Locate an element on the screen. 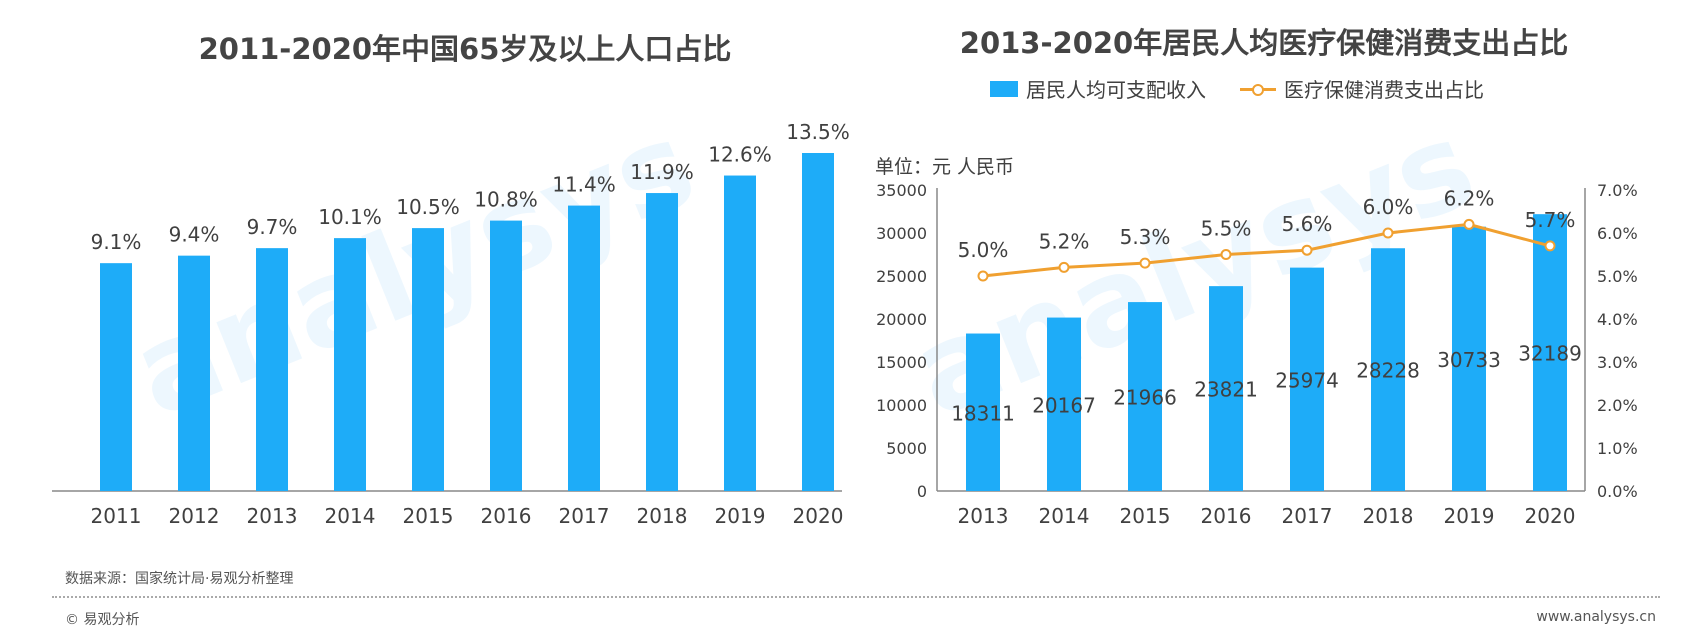  data-label: 10.1% is located at coordinates (350, 217).